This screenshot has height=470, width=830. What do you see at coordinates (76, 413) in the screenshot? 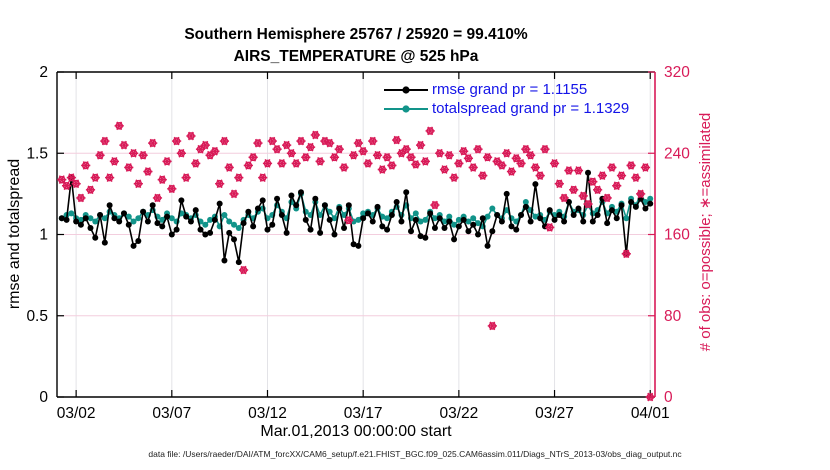
I see `svg-text: 03/02` at bounding box center [76, 413].